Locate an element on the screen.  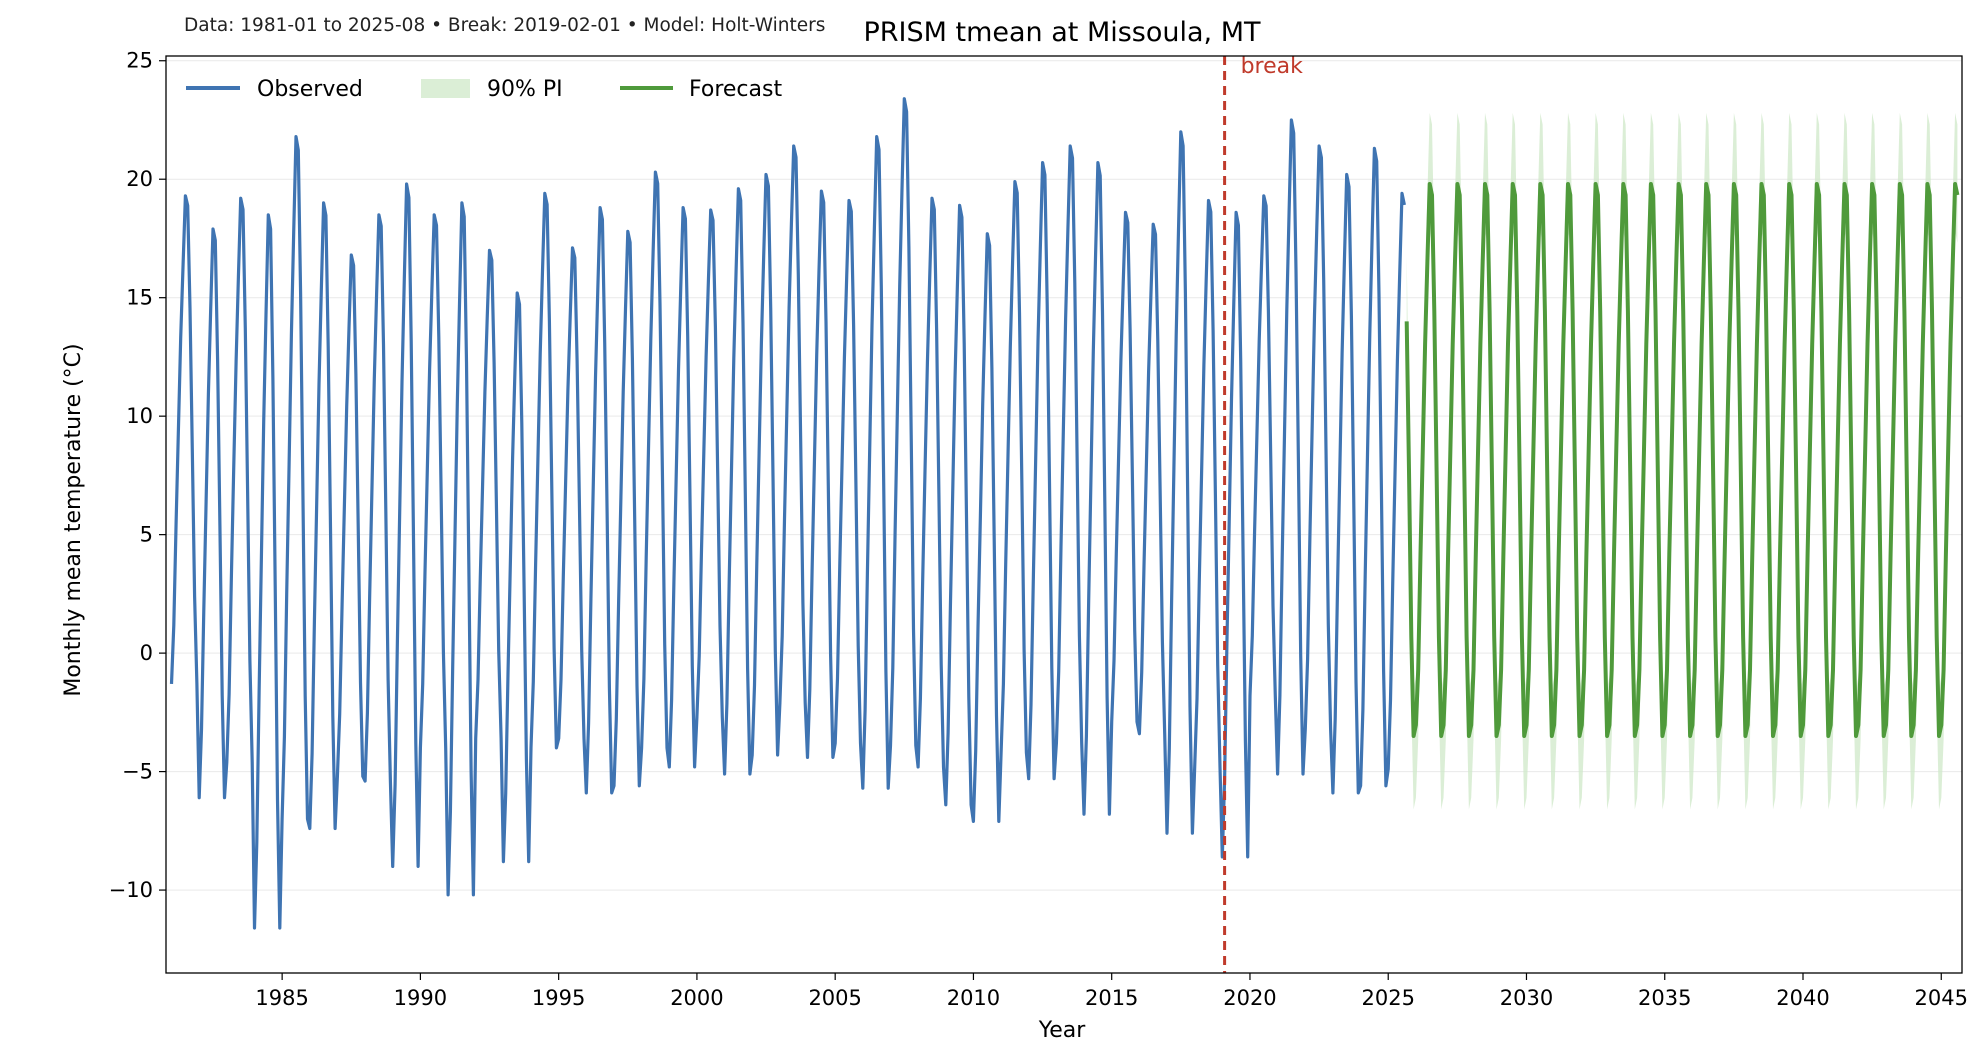
x-tick-label: 1995 is located at coordinates (558, 998).